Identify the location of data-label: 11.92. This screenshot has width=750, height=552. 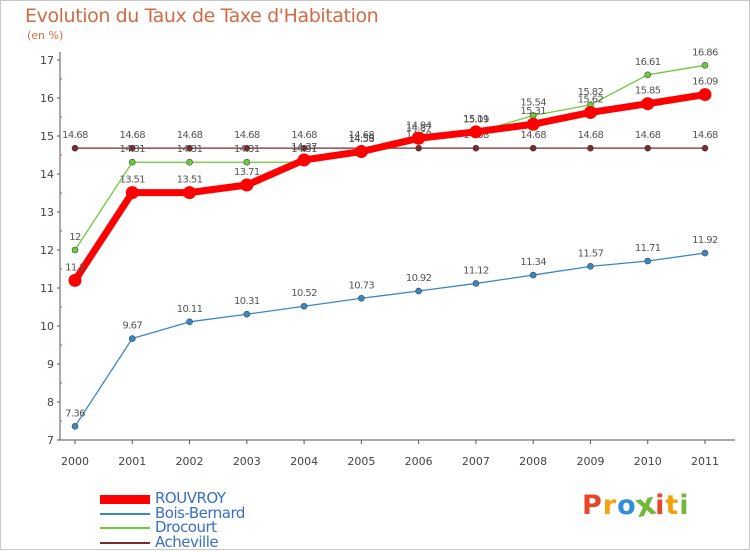
(705, 240).